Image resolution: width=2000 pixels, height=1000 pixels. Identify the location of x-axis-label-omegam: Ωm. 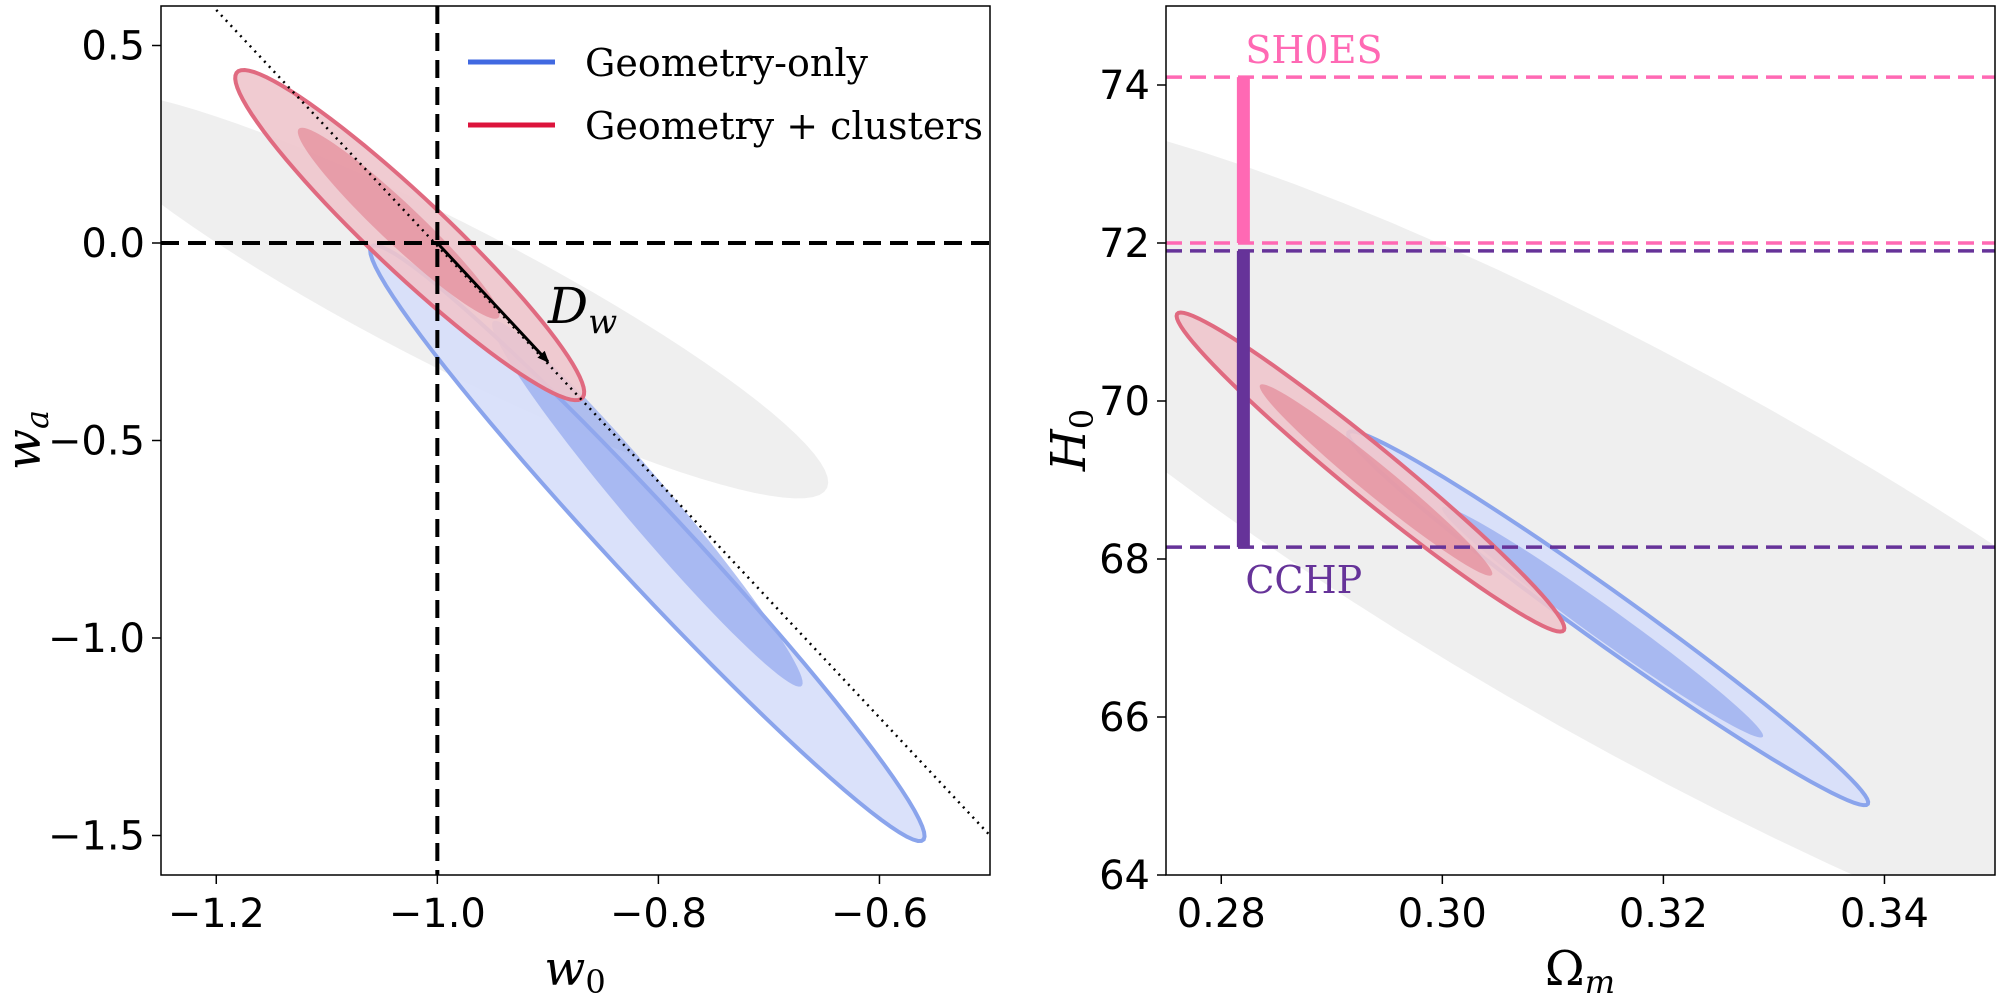
(1580, 970).